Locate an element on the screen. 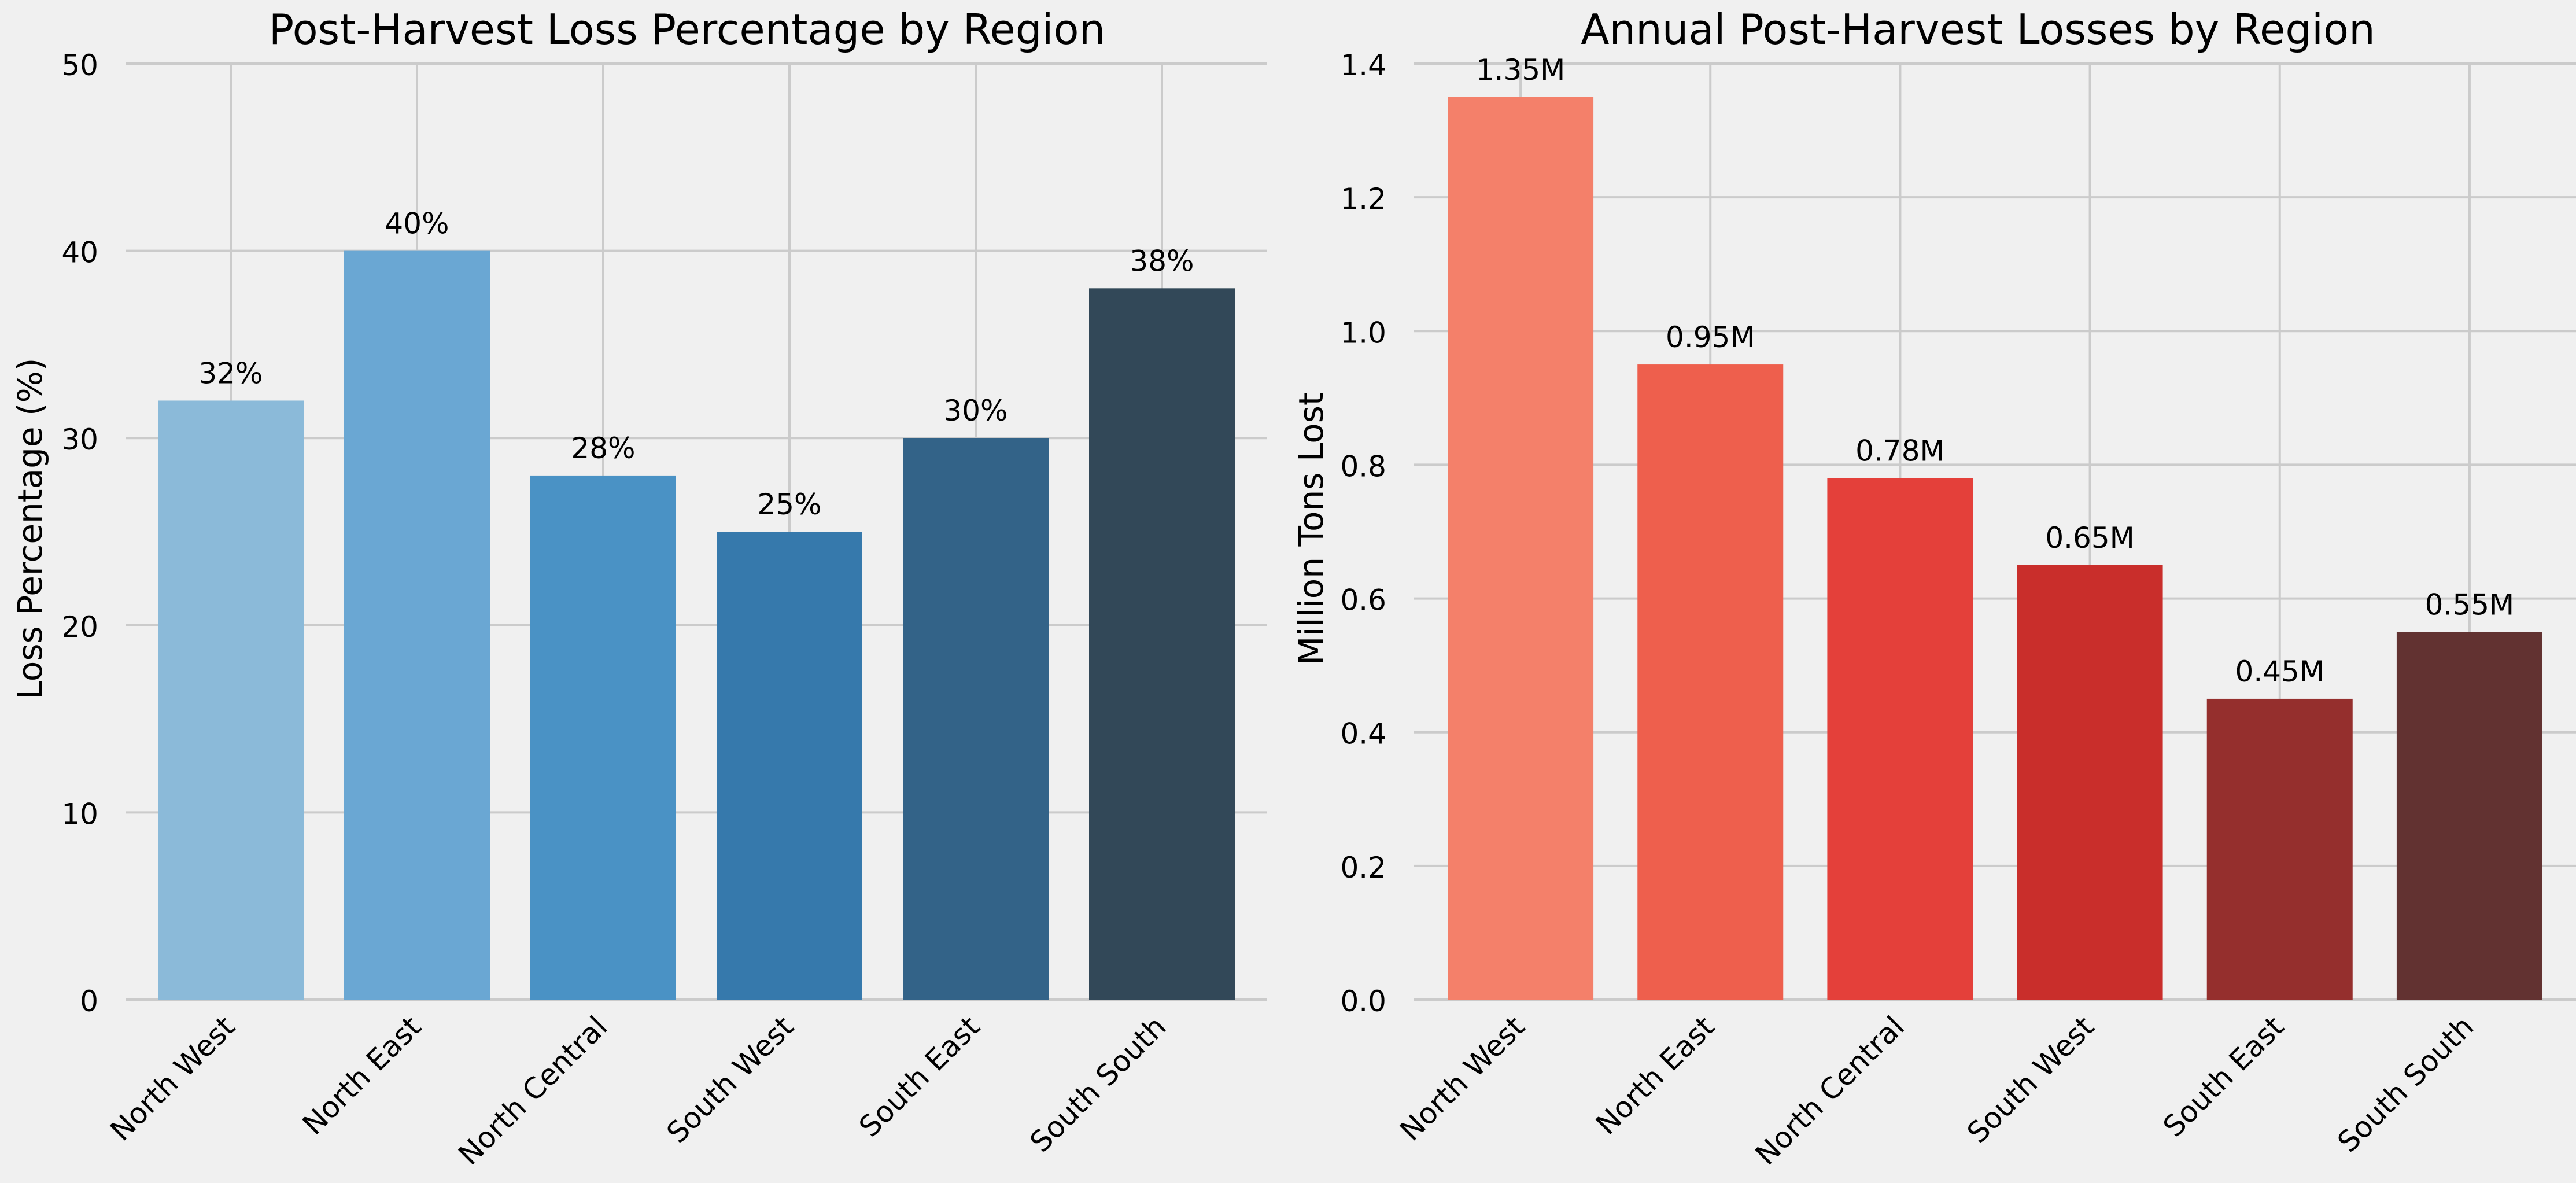 The image size is (2576, 1183). annual-losses-data-label: 0.45M is located at coordinates (2279, 672).